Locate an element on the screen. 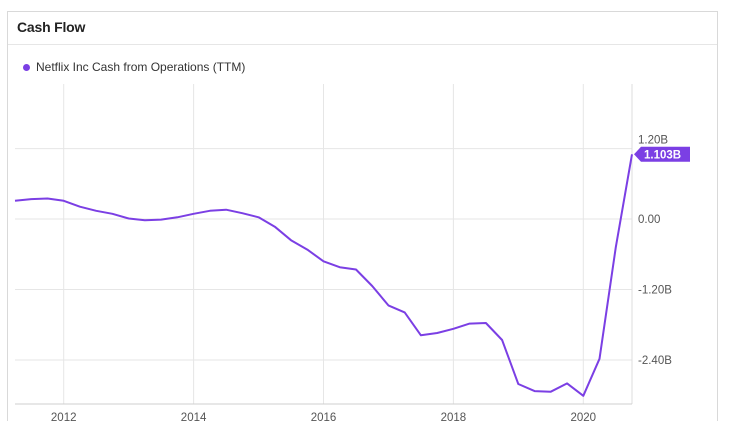 Image resolution: width=731 pixels, height=427 pixels. legend-label: Netflix Inc Cash from Operations (TTM) is located at coordinates (141, 67).